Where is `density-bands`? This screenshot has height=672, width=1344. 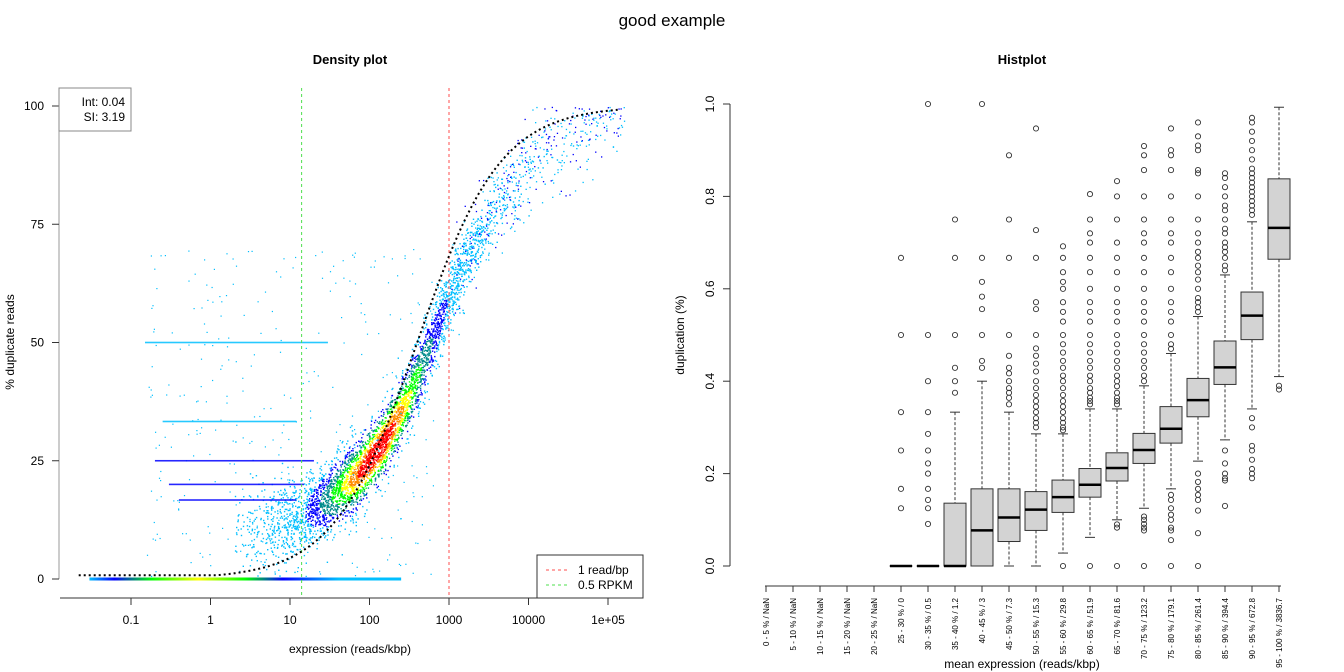 density-bands is located at coordinates (245, 461).